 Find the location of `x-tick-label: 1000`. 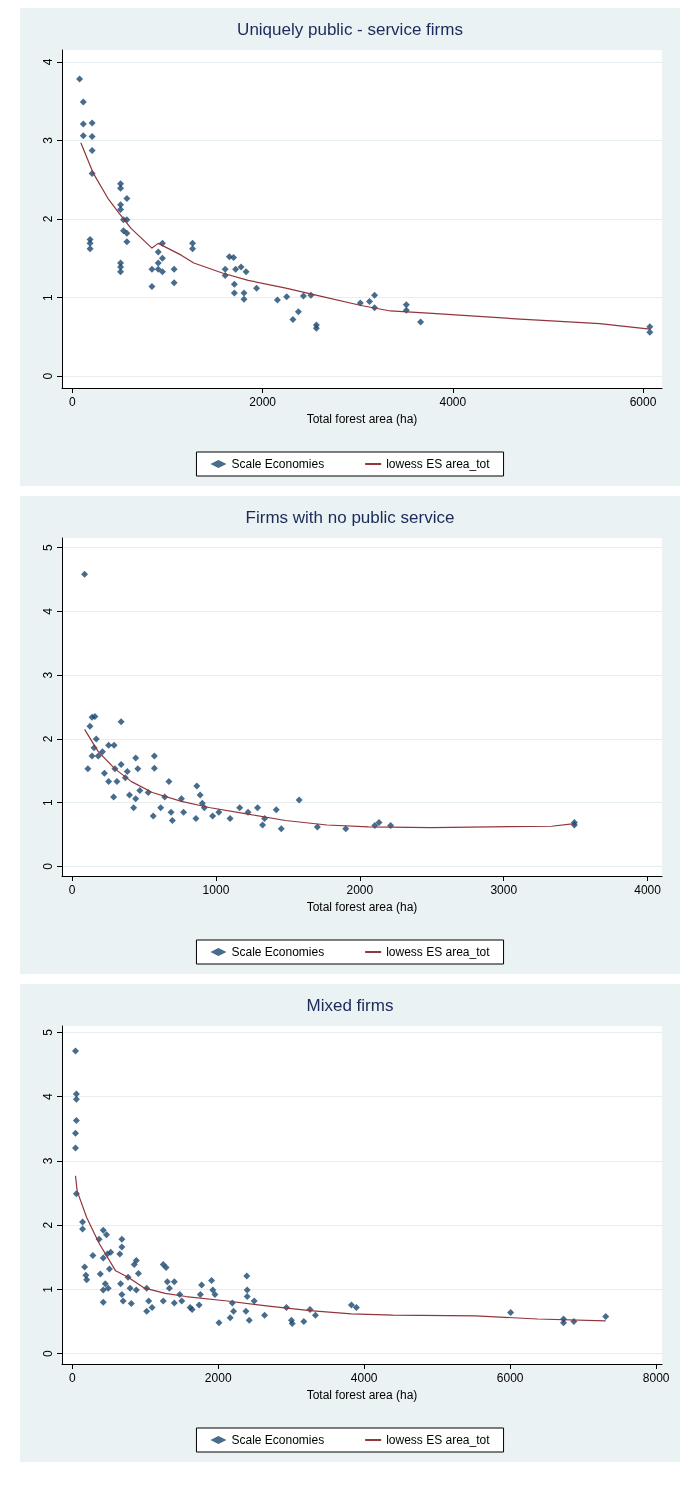

x-tick-label: 1000 is located at coordinates (216, 890).